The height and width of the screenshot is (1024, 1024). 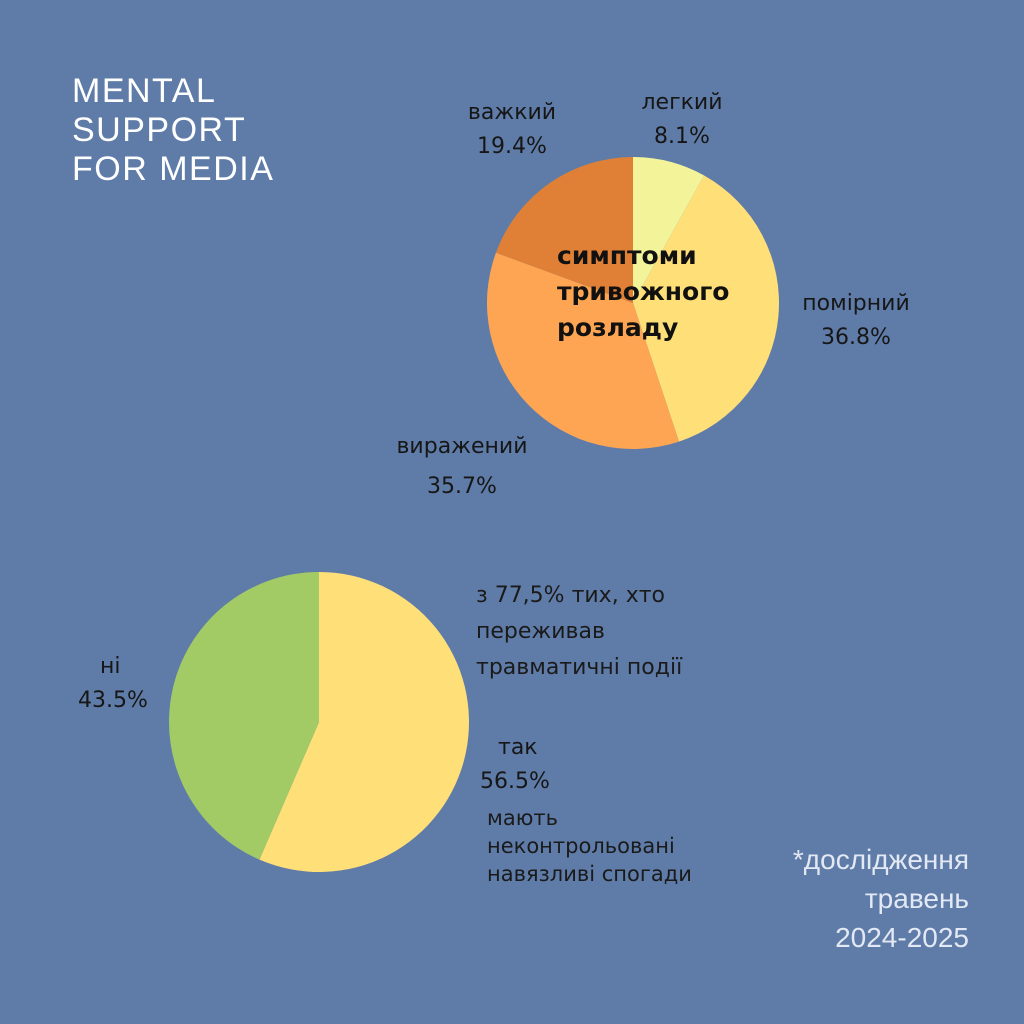 I want to click on slice-label: помірний, so click(x=856, y=303).